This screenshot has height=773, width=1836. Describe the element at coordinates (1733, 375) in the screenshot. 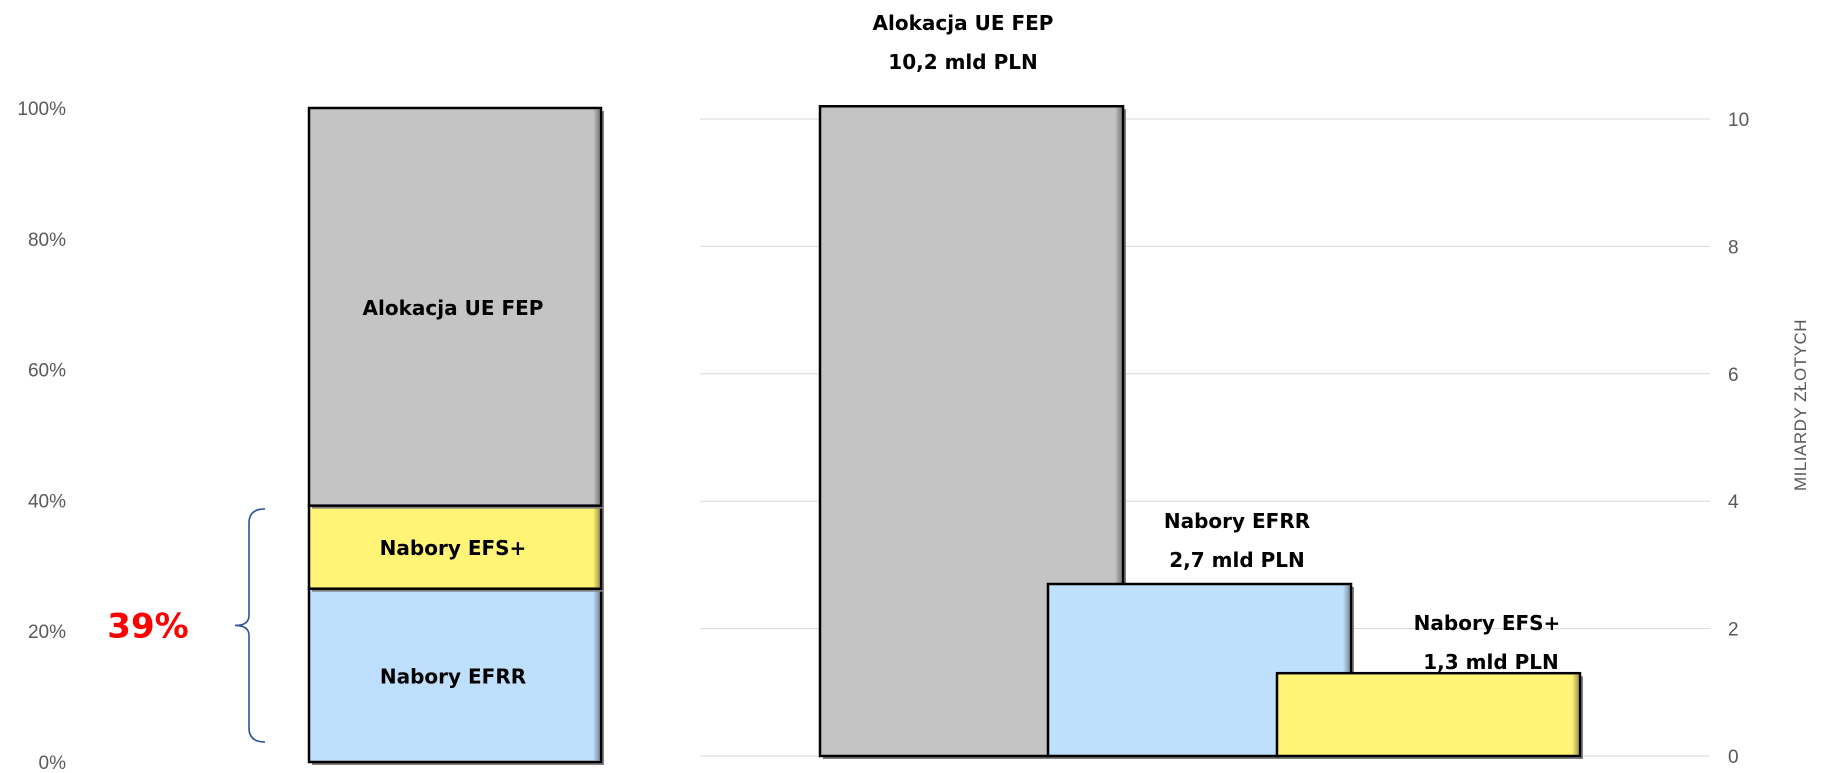

I see `right-y-tick: 6` at that location.